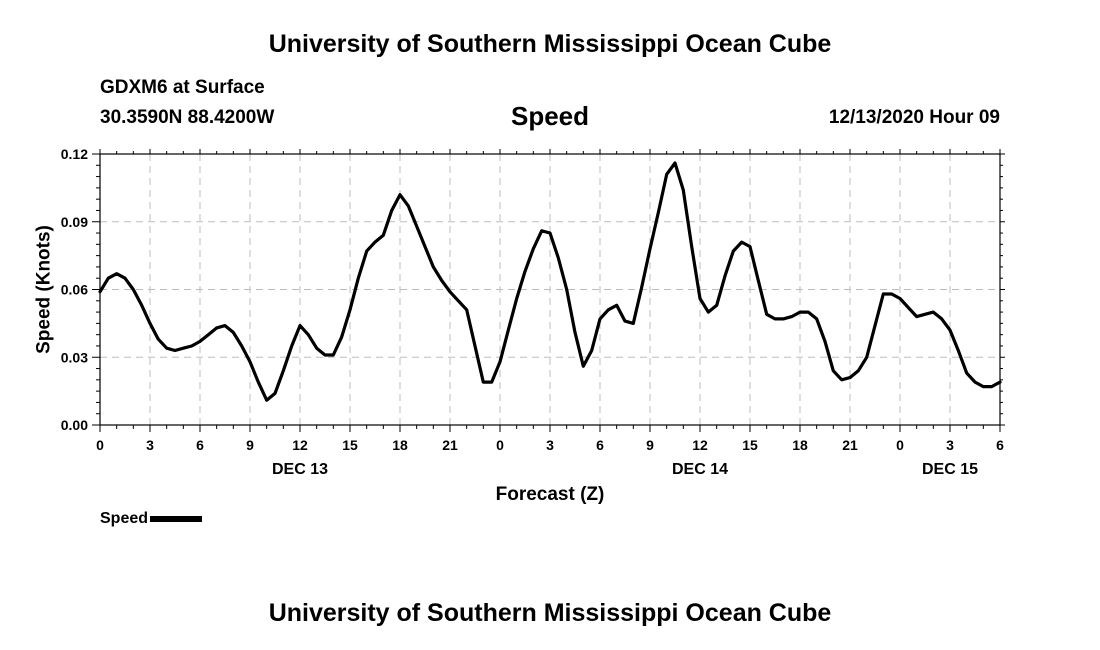 This screenshot has width=1100, height=650. I want to click on legend: Speed, so click(151, 519).